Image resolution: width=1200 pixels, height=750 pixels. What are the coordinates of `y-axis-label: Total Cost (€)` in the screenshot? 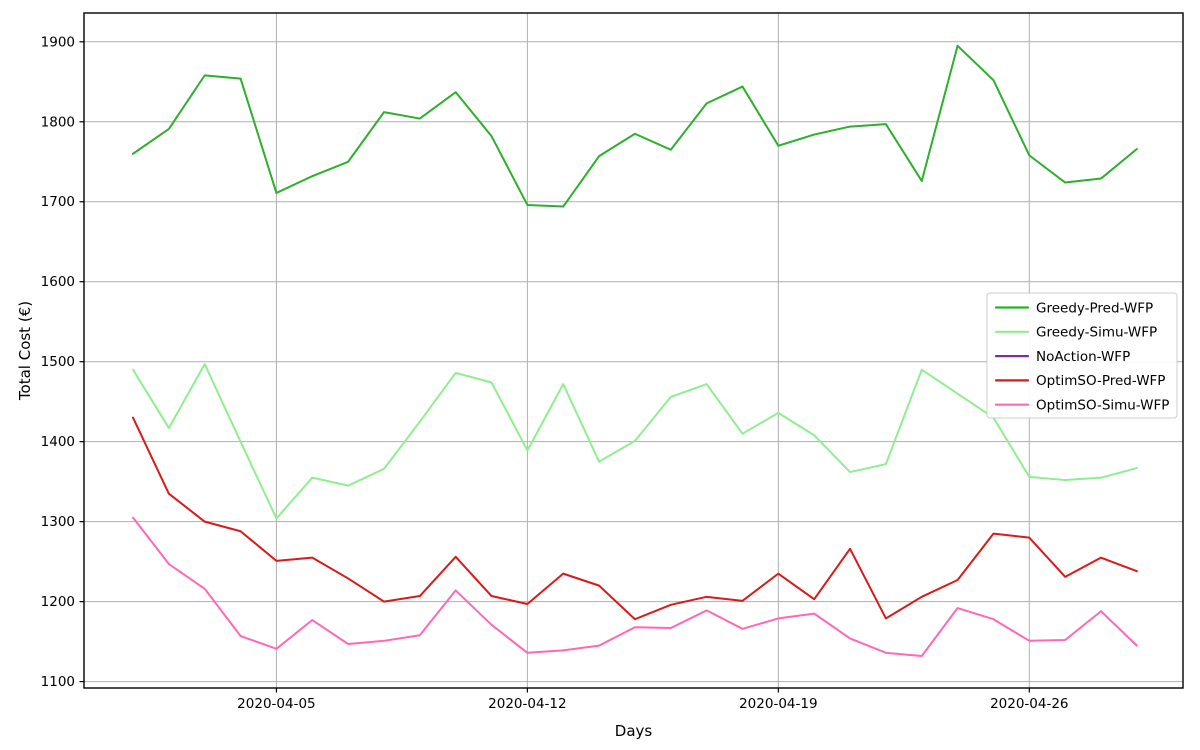 It's located at (25, 351).